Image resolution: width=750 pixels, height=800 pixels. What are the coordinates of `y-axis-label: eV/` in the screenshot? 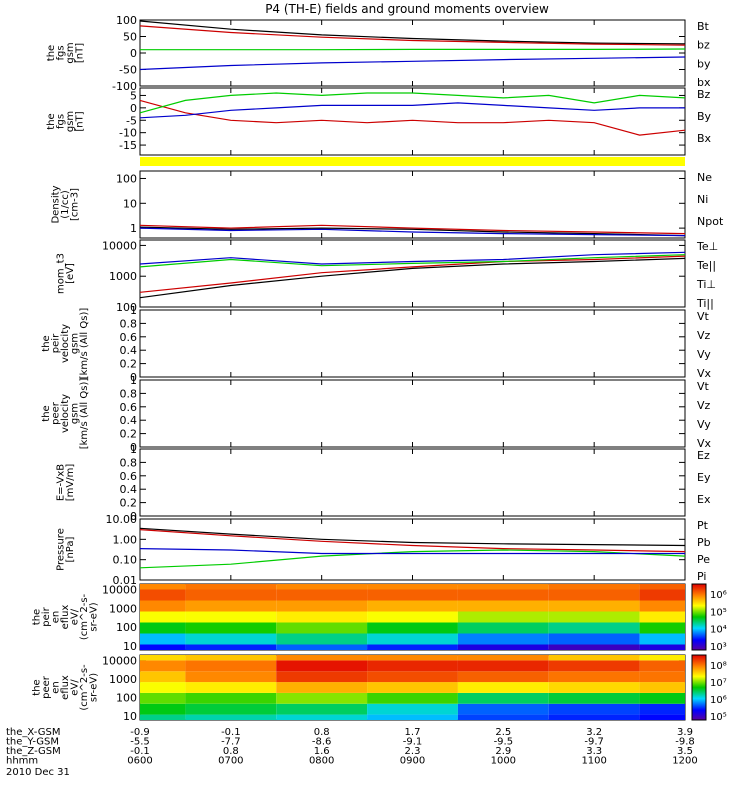 It's located at (75, 616).